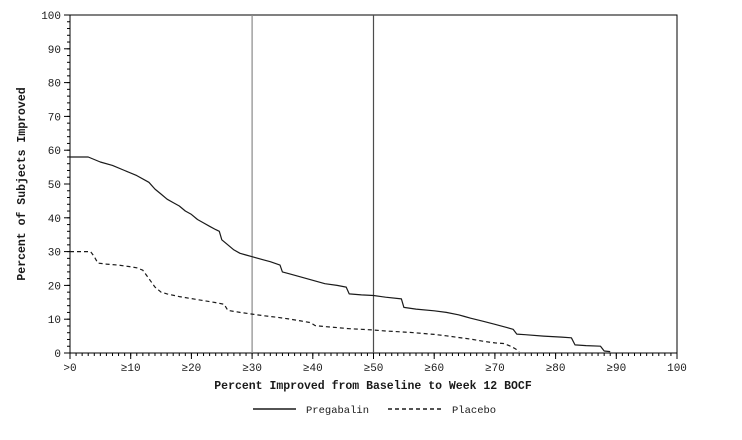  Describe the element at coordinates (54, 186) in the screenshot. I see `y-tick-label: 50` at that location.